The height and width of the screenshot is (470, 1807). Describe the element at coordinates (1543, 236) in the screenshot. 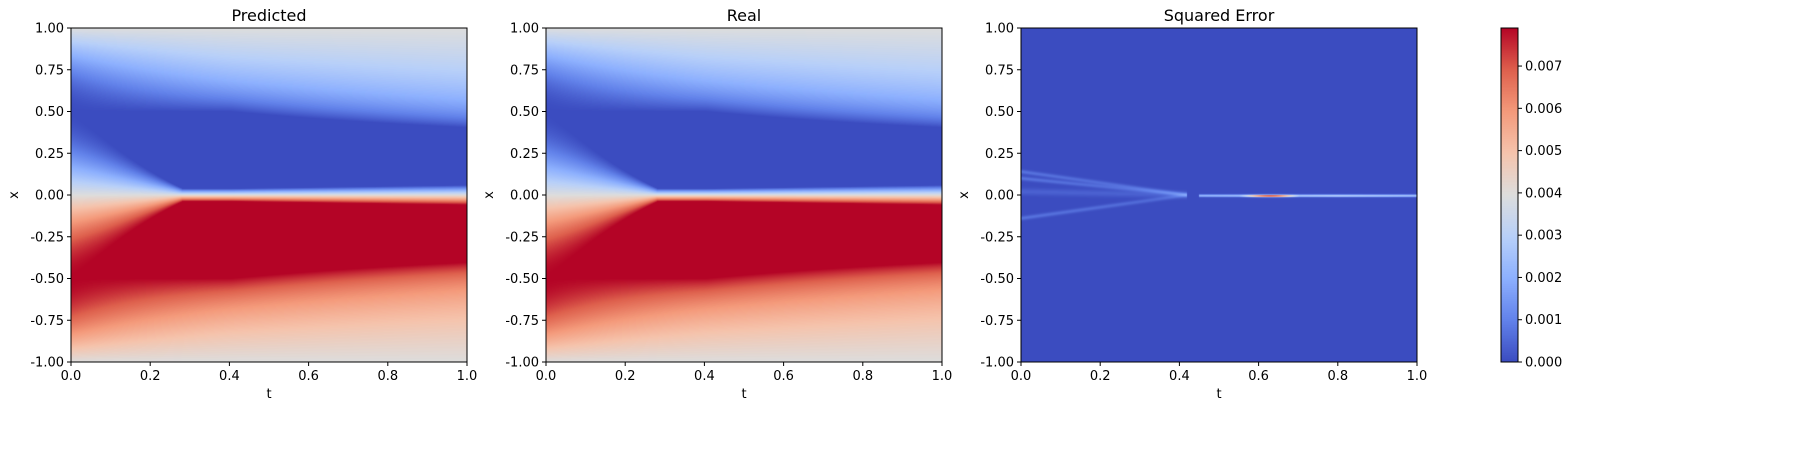

I see `colorbar-tick-label: 0.003` at that location.